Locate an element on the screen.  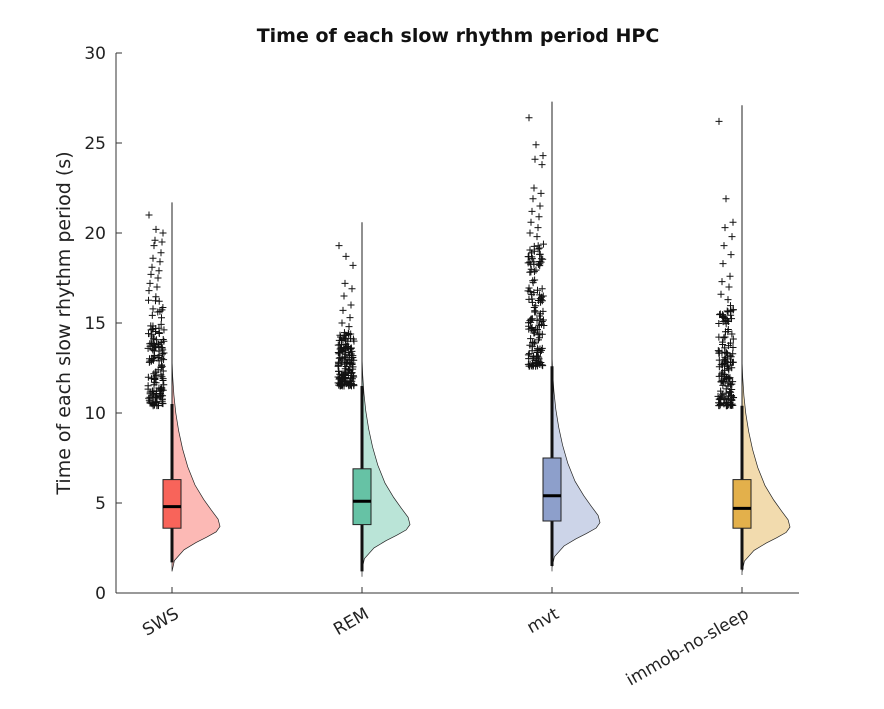
y-axis-label: Time of each slow rhythm period (s) is located at coordinates (64, 323).